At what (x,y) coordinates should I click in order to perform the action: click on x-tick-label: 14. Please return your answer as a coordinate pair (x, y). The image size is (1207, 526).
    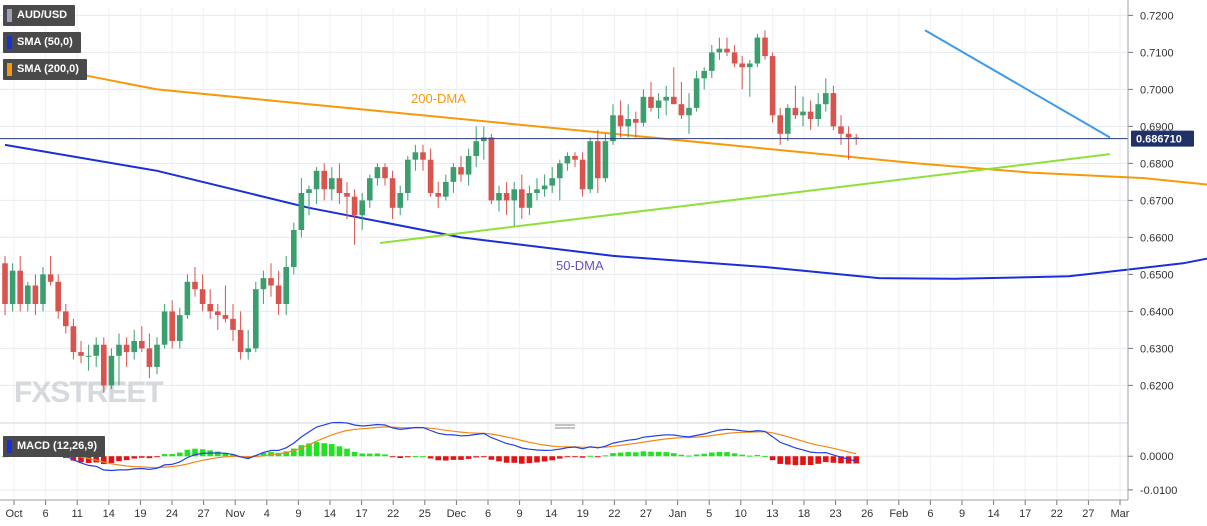
    Looking at the image, I should click on (109, 514).